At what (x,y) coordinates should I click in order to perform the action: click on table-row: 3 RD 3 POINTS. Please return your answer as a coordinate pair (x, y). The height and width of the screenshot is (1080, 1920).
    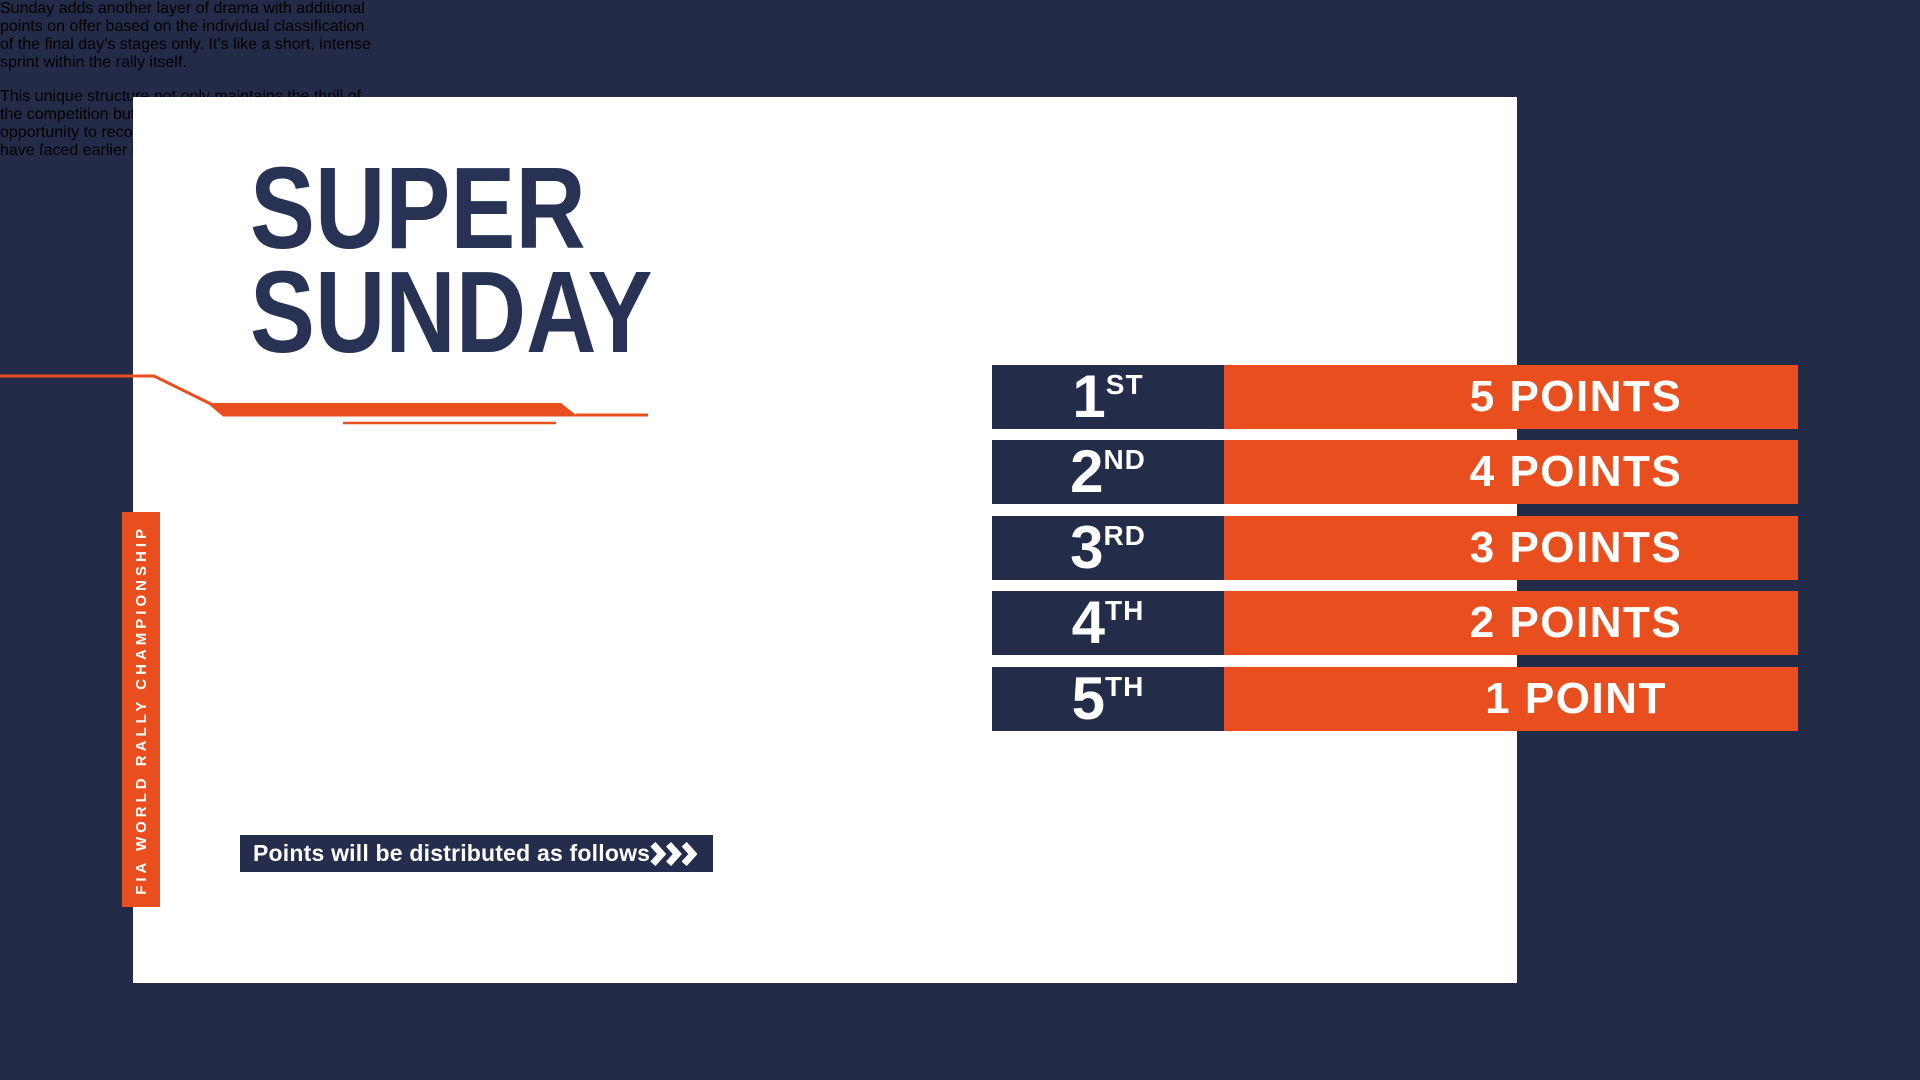
    Looking at the image, I should click on (1395, 548).